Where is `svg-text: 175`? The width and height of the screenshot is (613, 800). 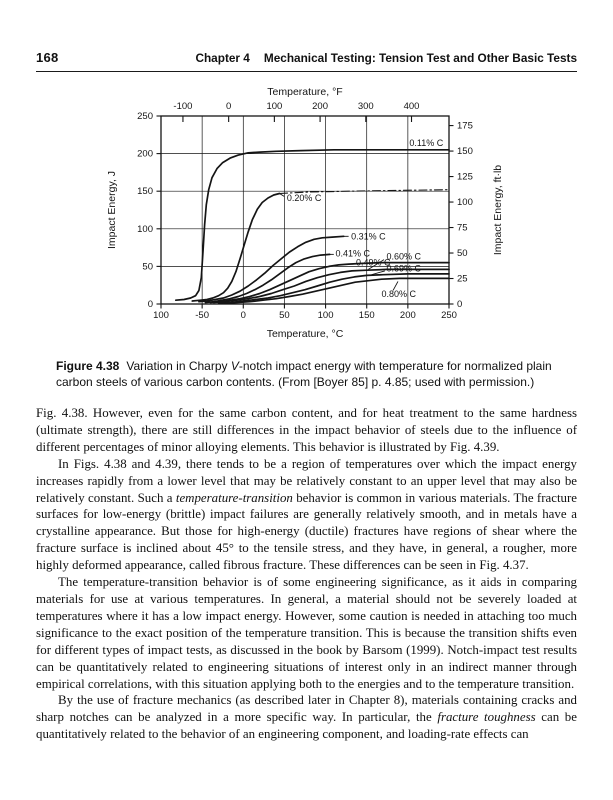 svg-text: 175 is located at coordinates (465, 126).